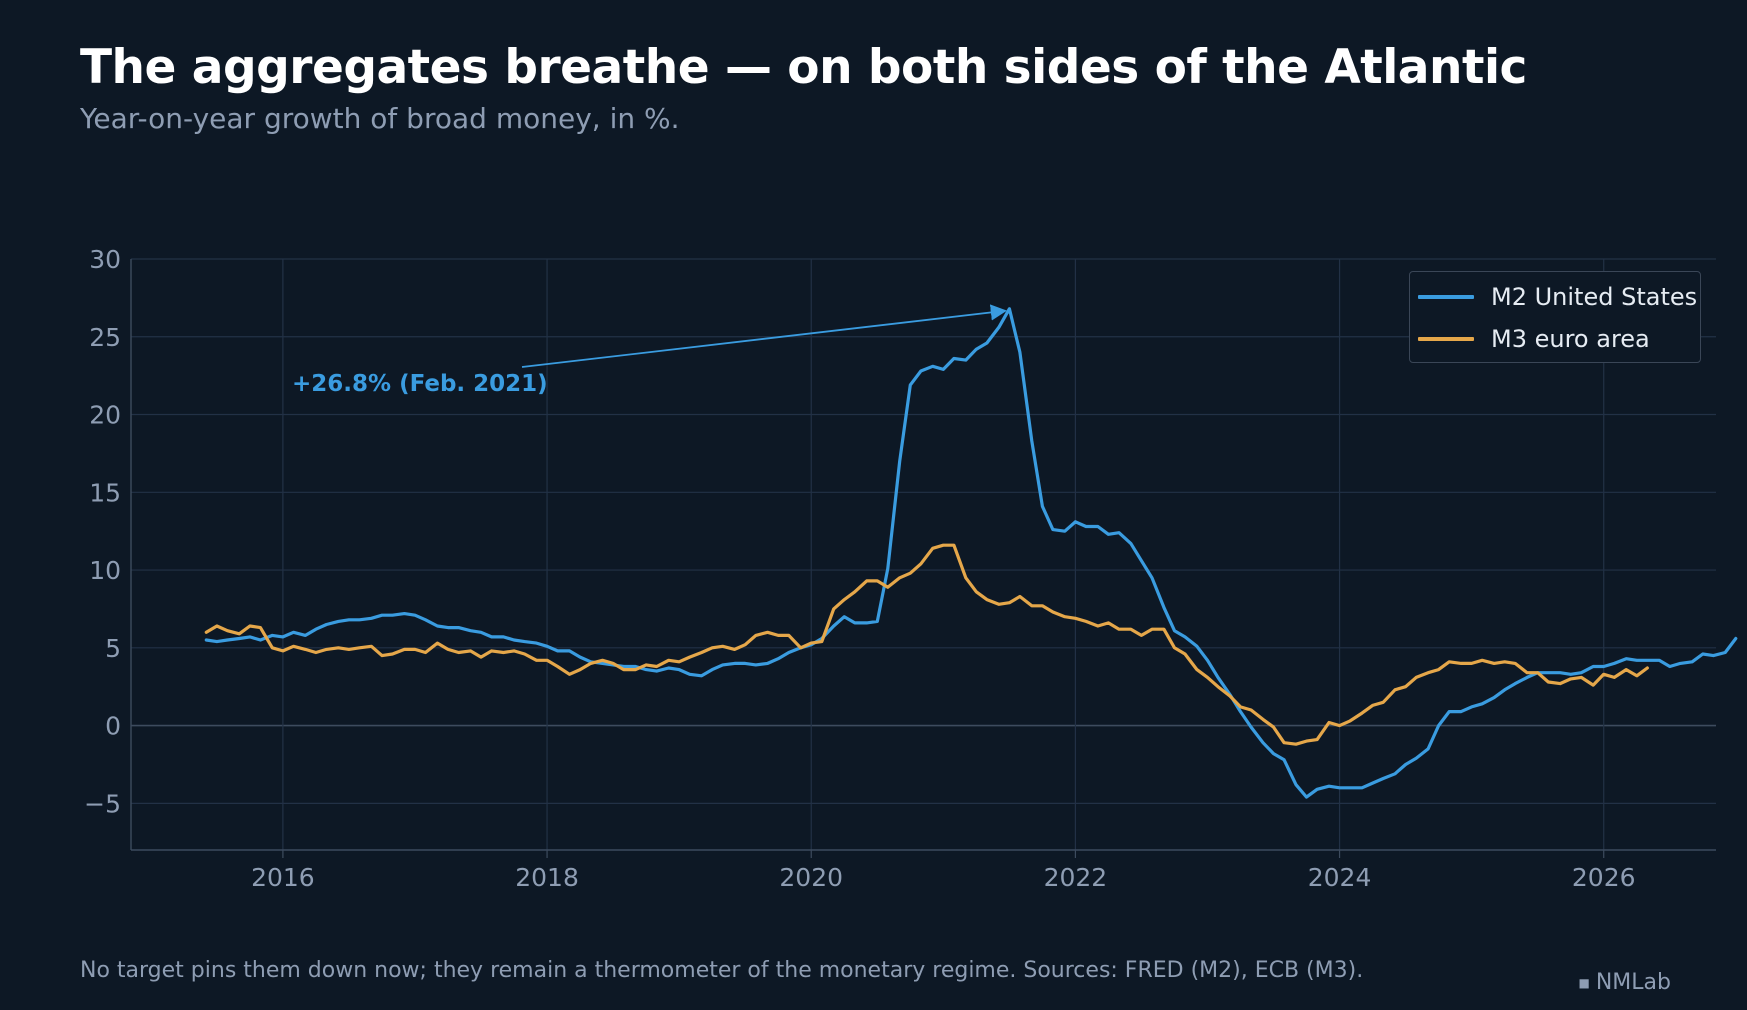 This screenshot has width=1747, height=1010. What do you see at coordinates (105, 570) in the screenshot?
I see `y-tick-label: 10` at bounding box center [105, 570].